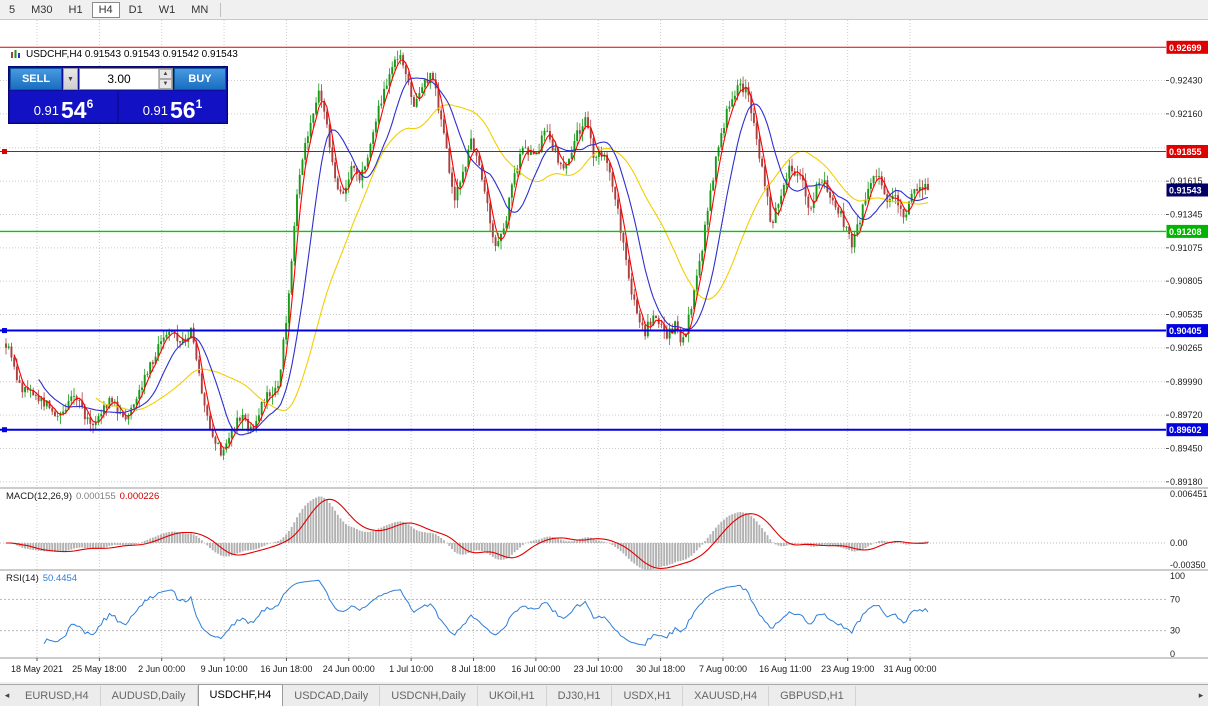  Describe the element at coordinates (332, 696) in the screenshot. I see `chart-tab-usdcad-daily: USDCAD,Daily` at that location.